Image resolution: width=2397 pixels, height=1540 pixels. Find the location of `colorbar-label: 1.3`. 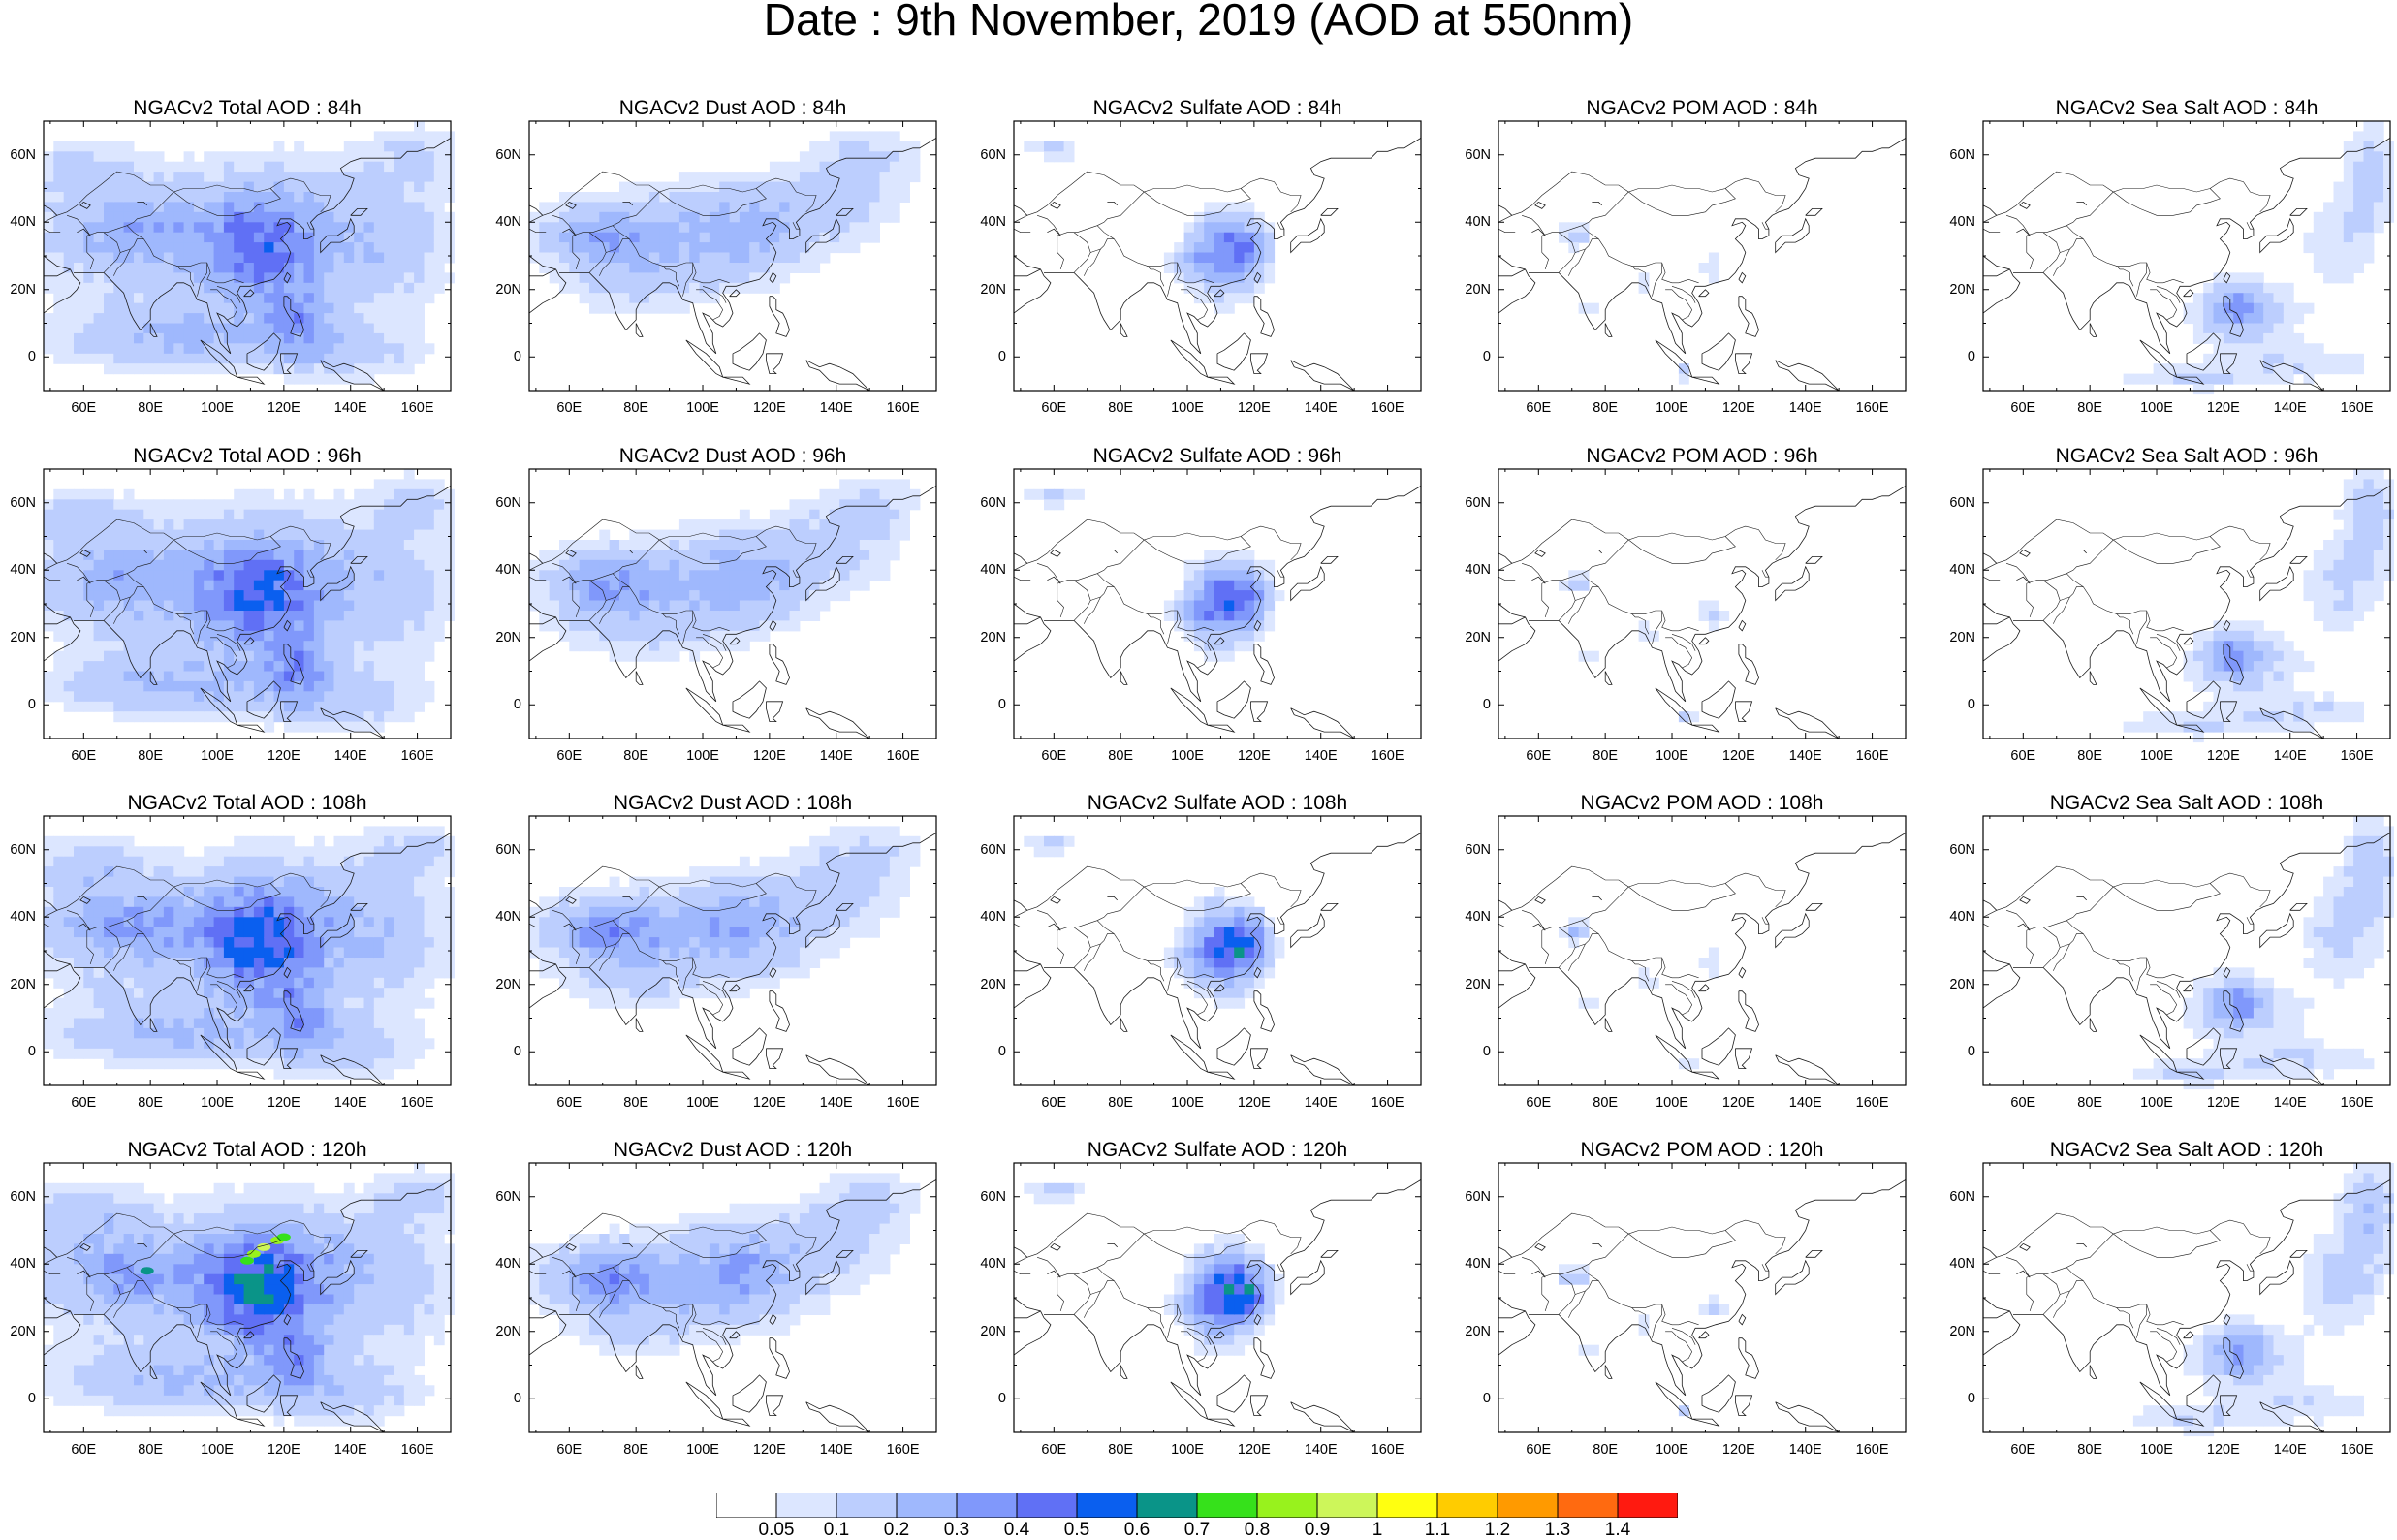

colorbar-label: 1.3 is located at coordinates (1558, 1530).